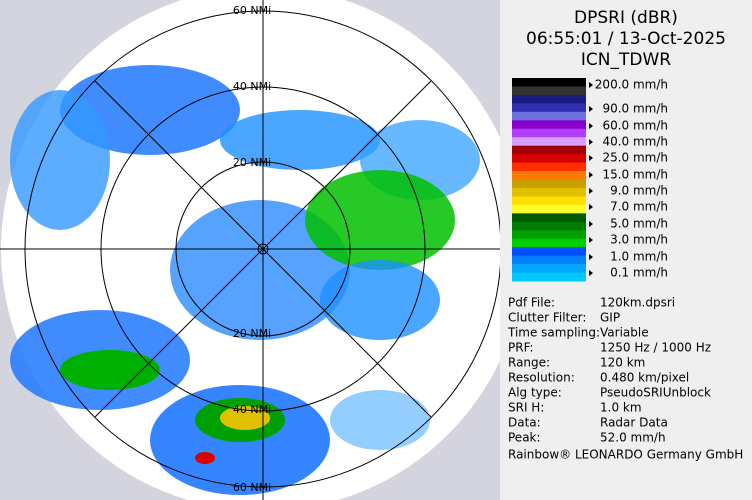 This screenshot has height=500, width=752. Describe the element at coordinates (524, 438) in the screenshot. I see `info-key: Peak:` at that location.